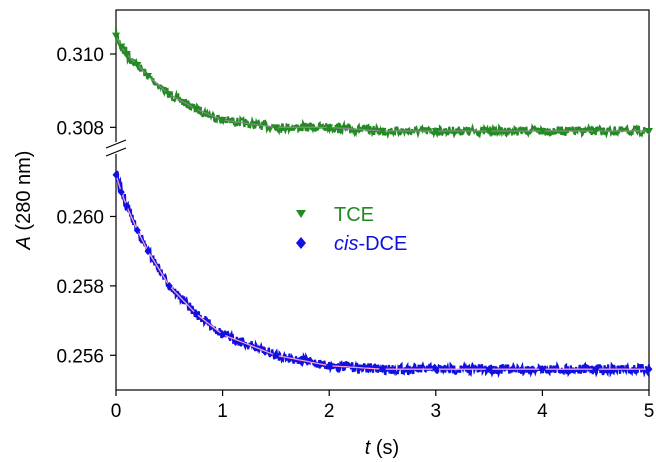 Image resolution: width=656 pixels, height=462 pixels. Describe the element at coordinates (80, 287) in the screenshot. I see `y-tick-label: 0.258` at that location.